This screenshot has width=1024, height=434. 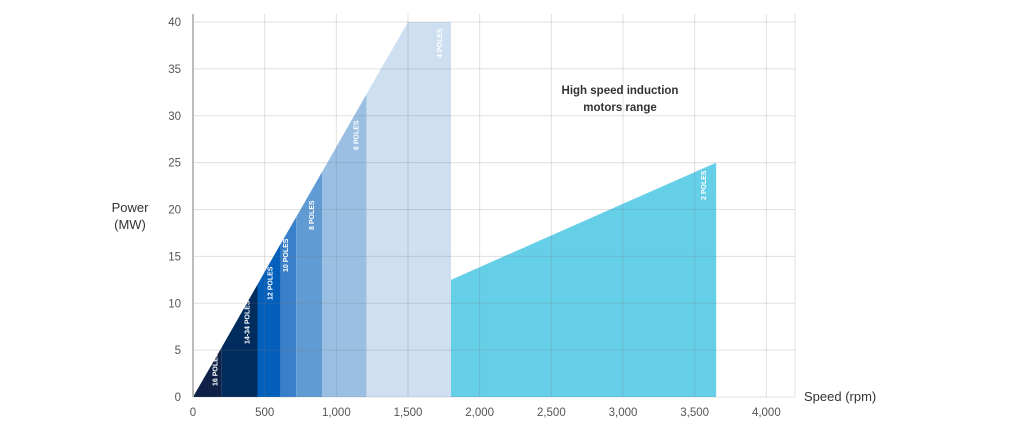 What do you see at coordinates (130, 224) in the screenshot?
I see `y-axis-label-line2: (MW)` at bounding box center [130, 224].